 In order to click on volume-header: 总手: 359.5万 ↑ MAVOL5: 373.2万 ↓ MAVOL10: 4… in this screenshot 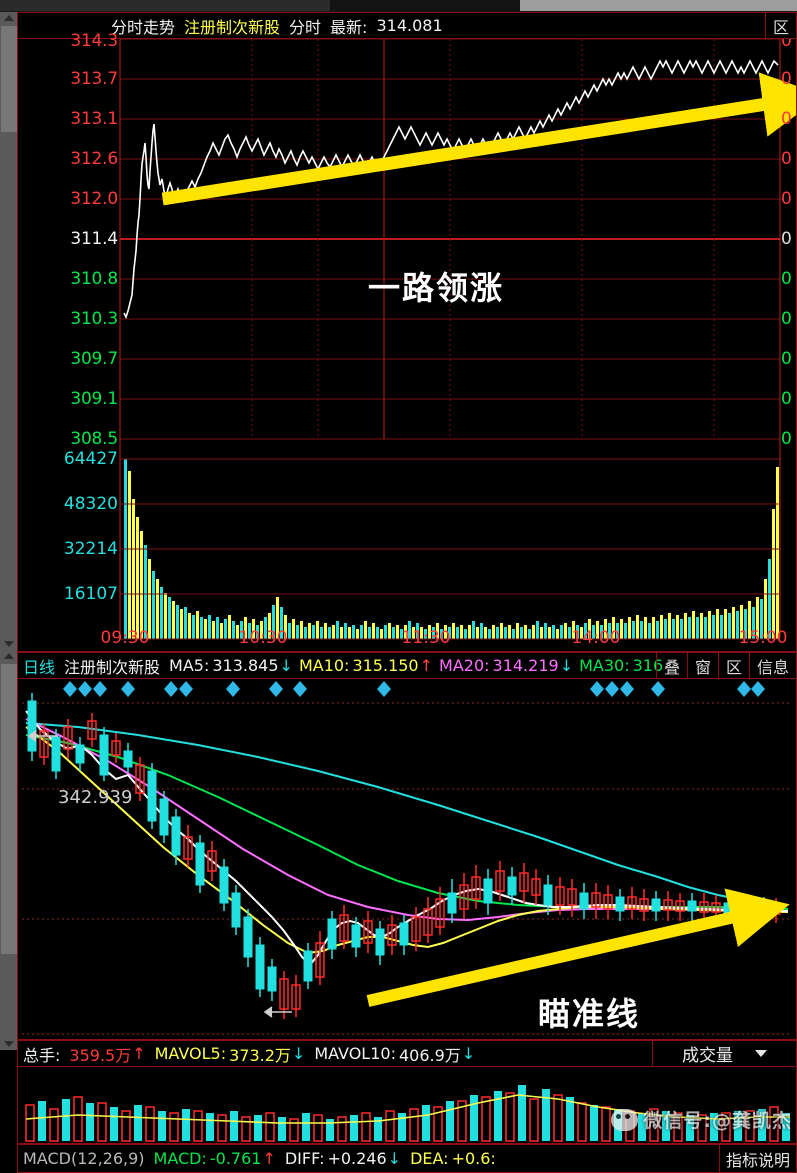, I will do `click(407, 1054)`.